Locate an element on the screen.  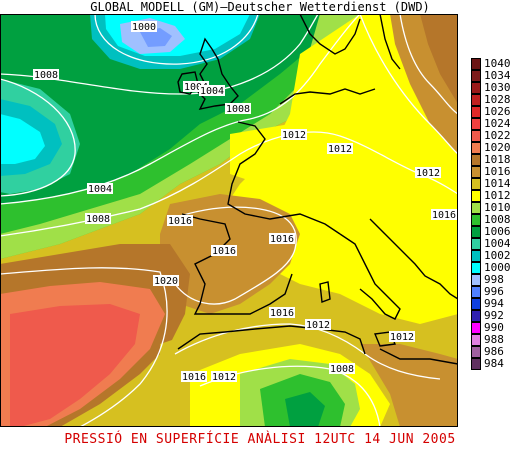
coastline-sicily is located at coordinates (385, 339).